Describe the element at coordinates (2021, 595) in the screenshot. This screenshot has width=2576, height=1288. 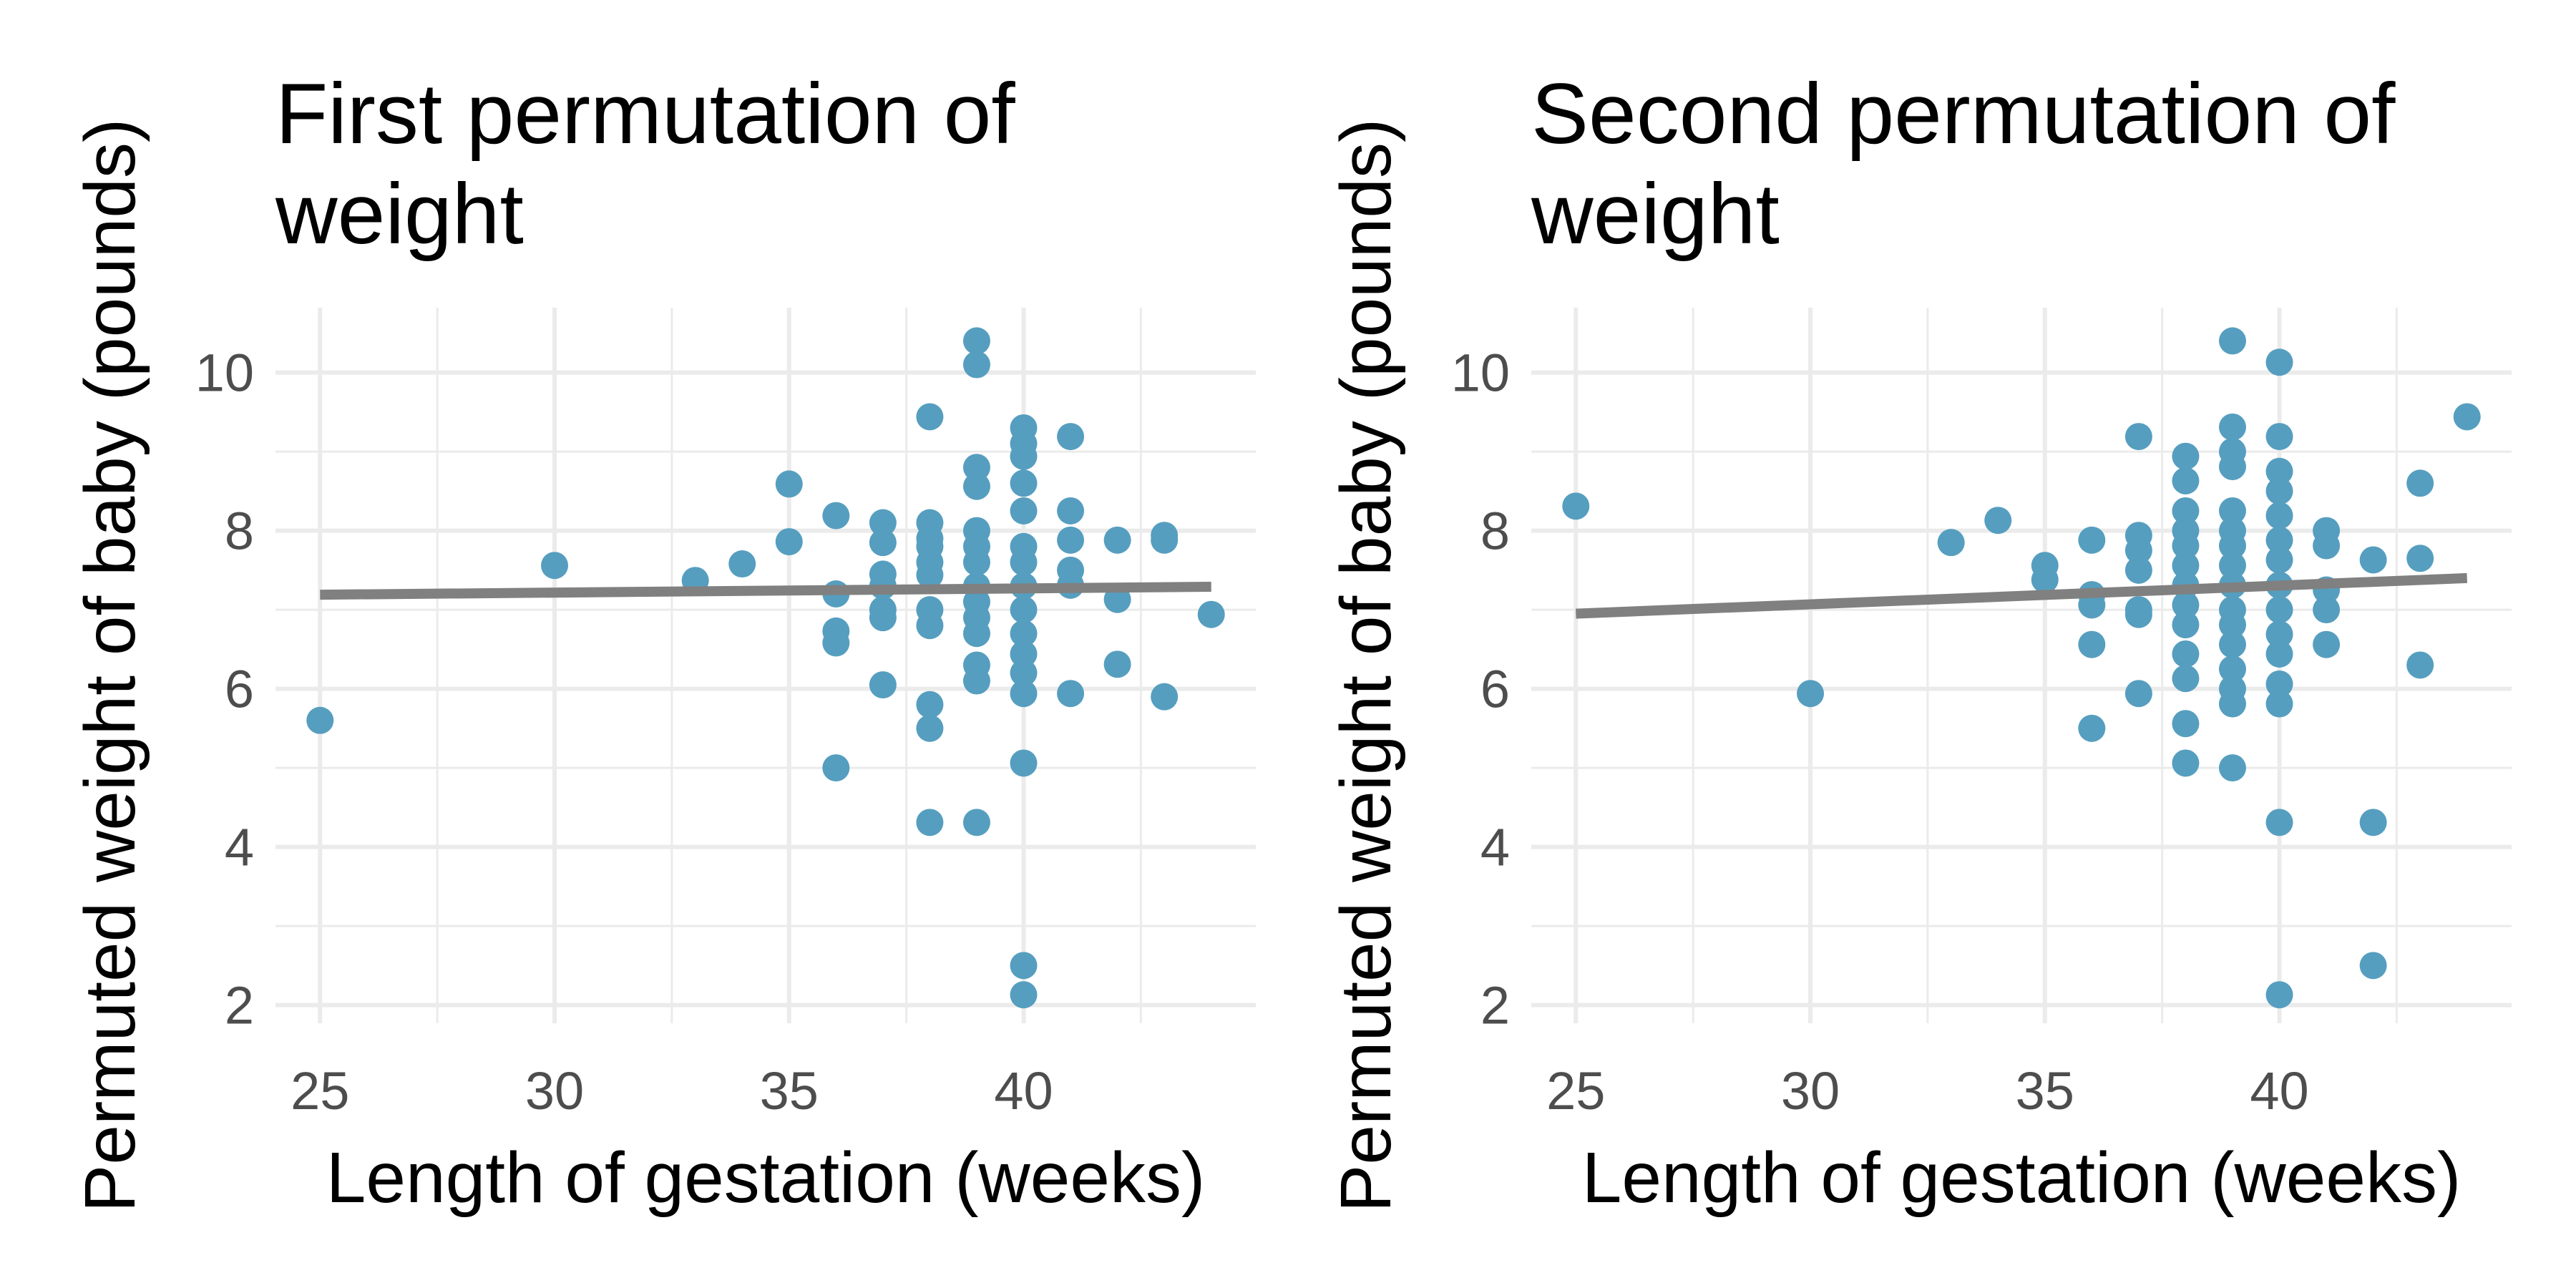
I see `regression-line` at that location.